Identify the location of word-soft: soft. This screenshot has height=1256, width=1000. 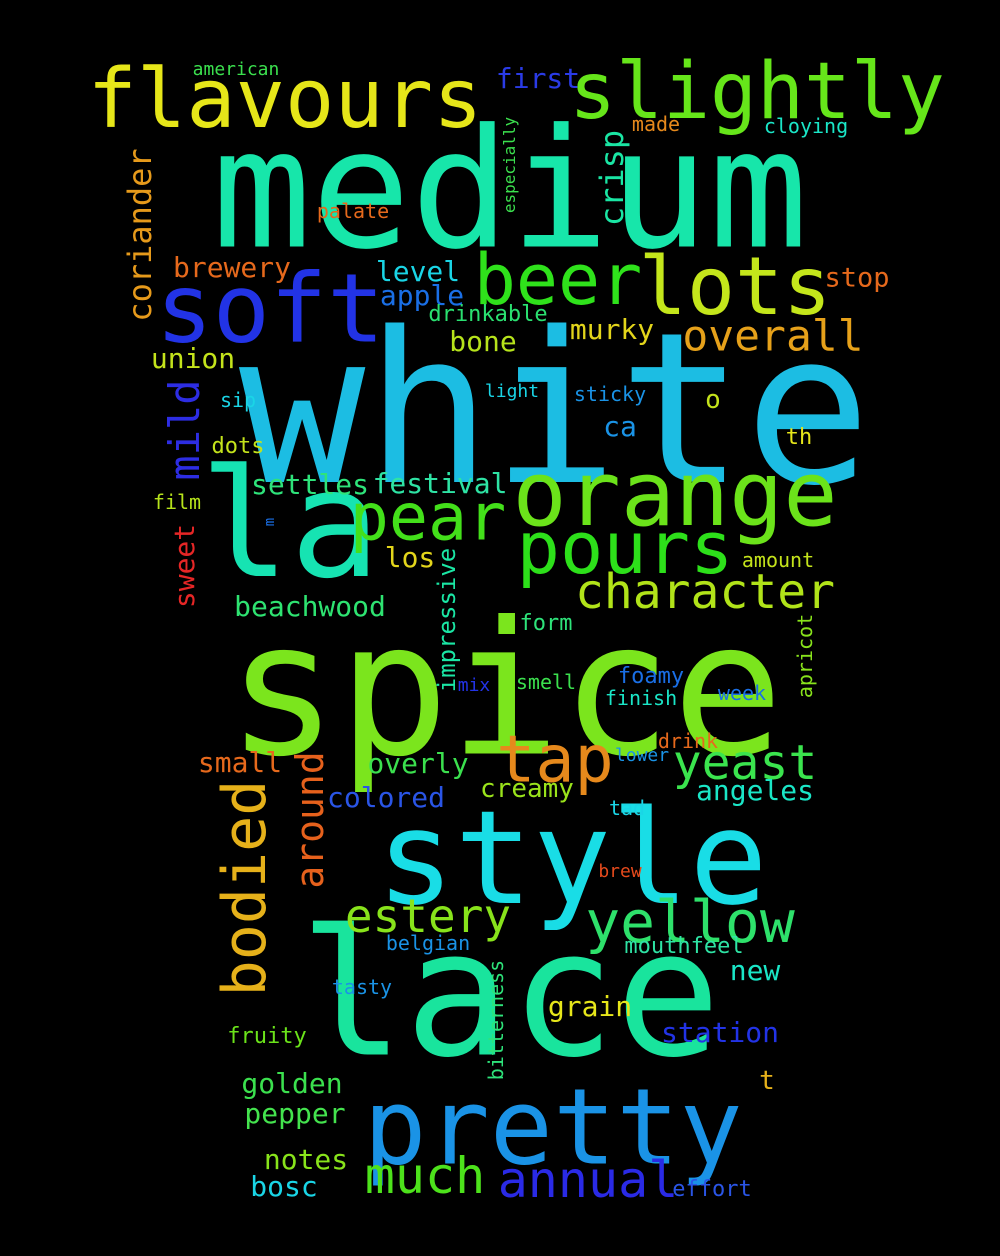
(270, 309).